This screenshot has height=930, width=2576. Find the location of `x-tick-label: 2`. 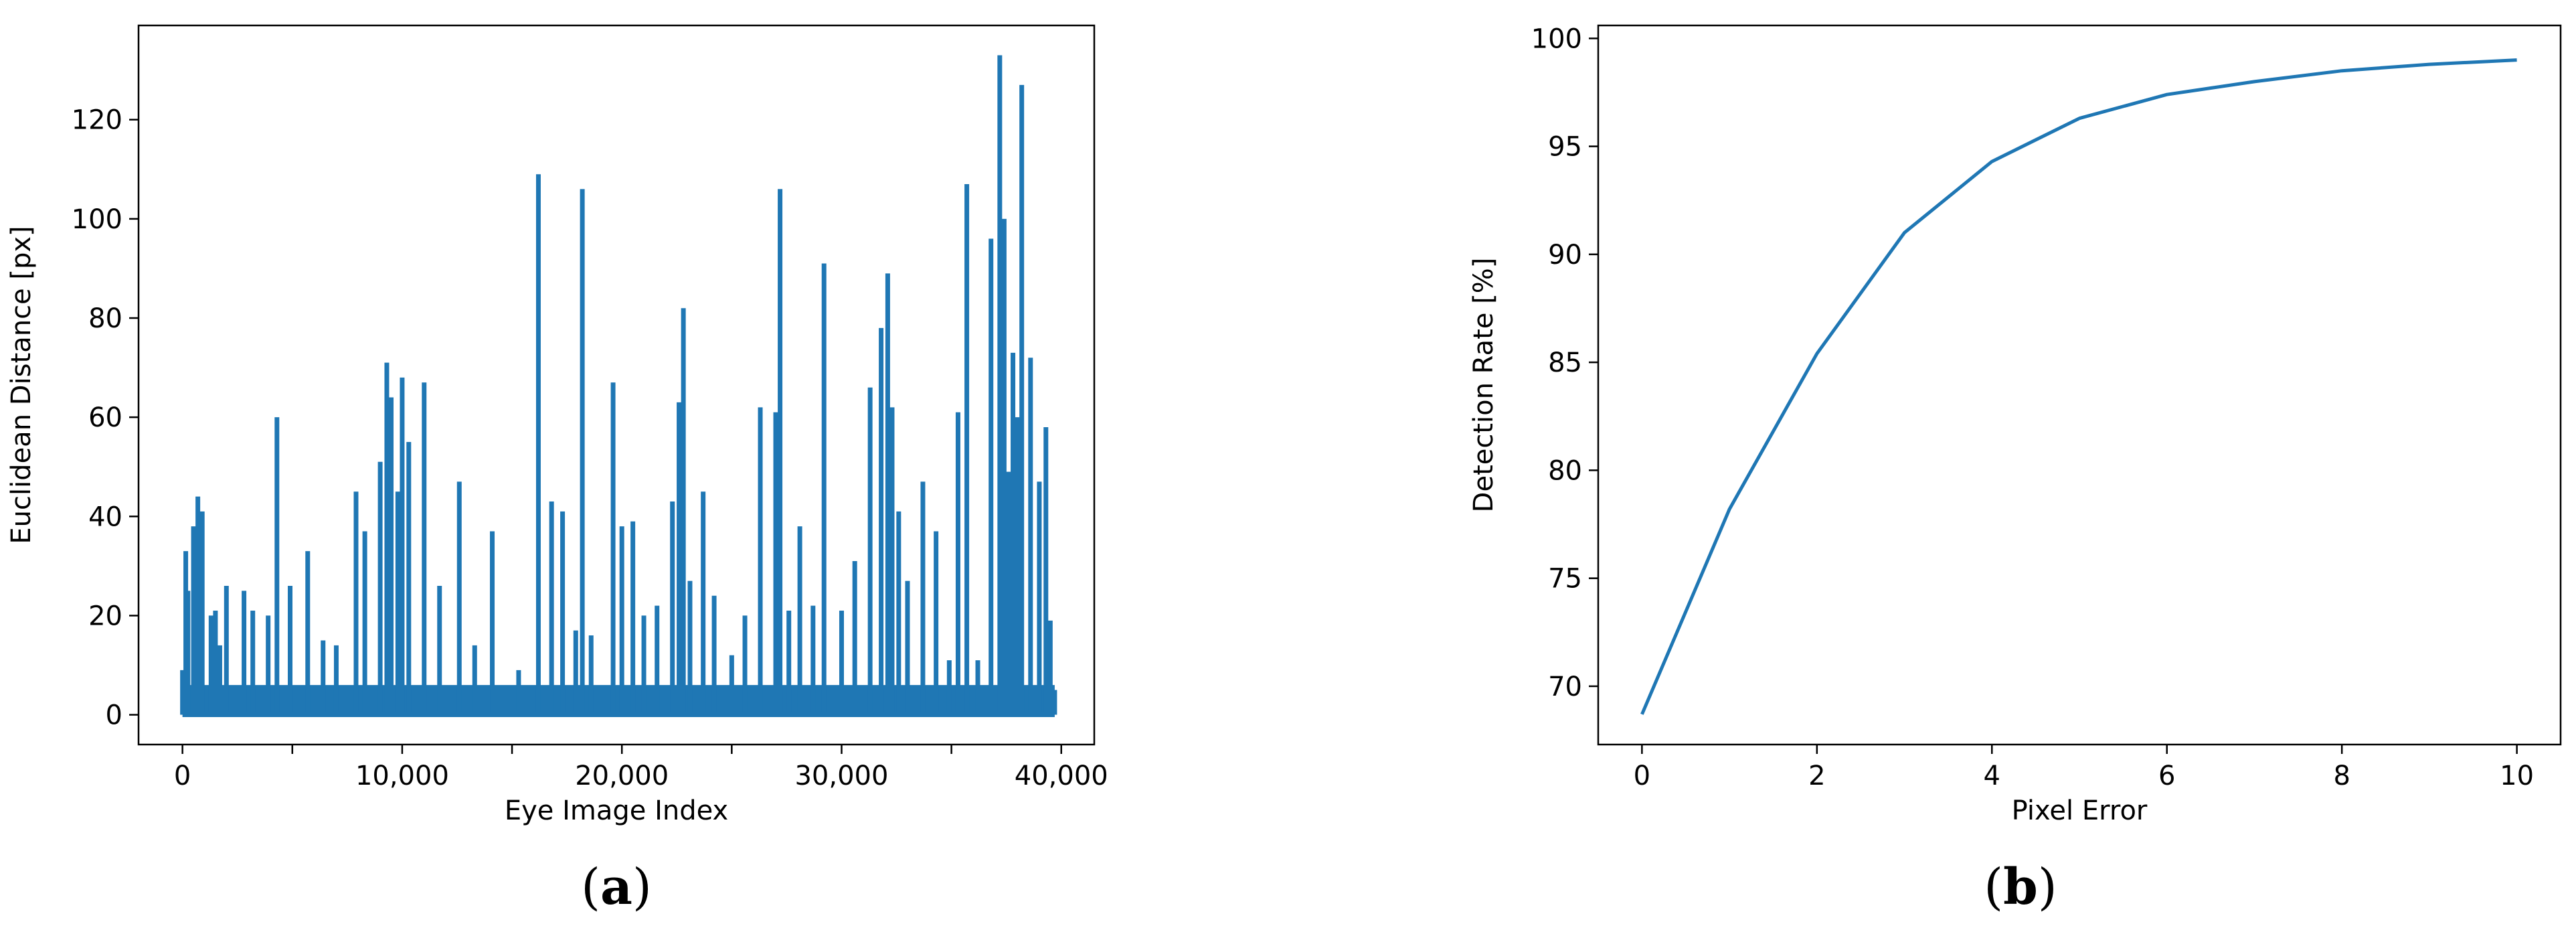

x-tick-label: 2 is located at coordinates (1816, 776).